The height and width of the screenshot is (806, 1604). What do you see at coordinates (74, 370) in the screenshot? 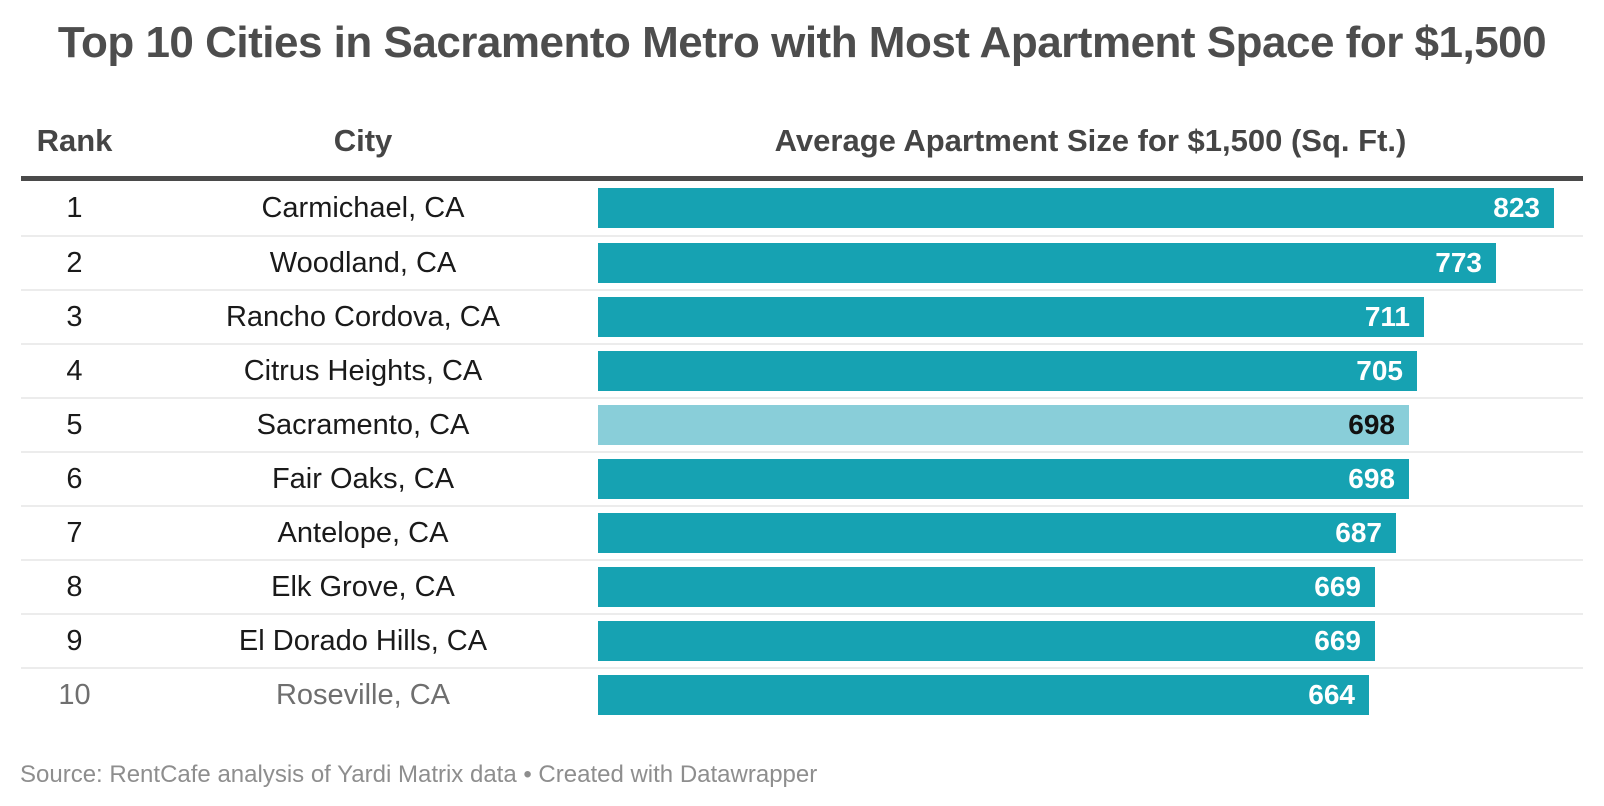
I see `rank-cell: 4` at bounding box center [74, 370].